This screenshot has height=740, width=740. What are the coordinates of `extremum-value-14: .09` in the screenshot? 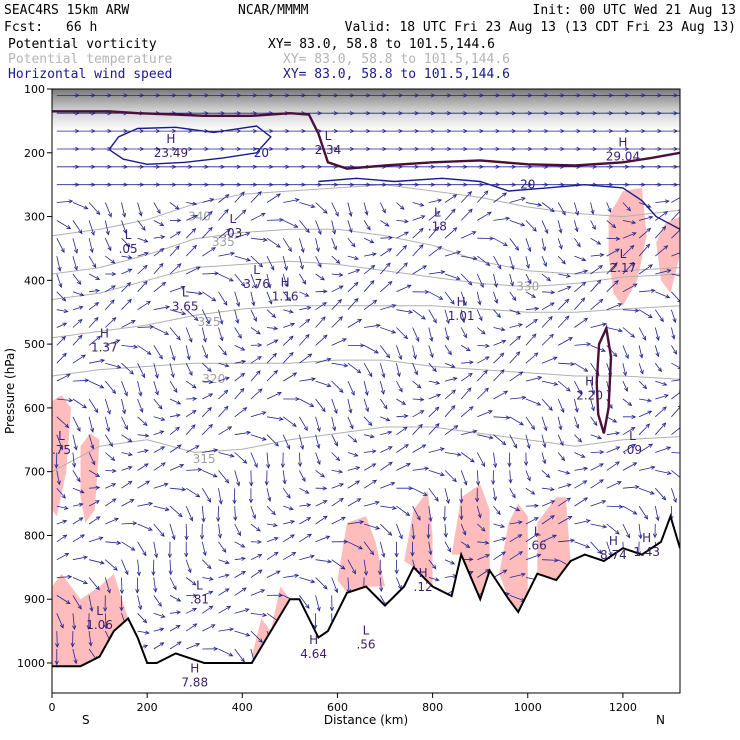 It's located at (632, 450).